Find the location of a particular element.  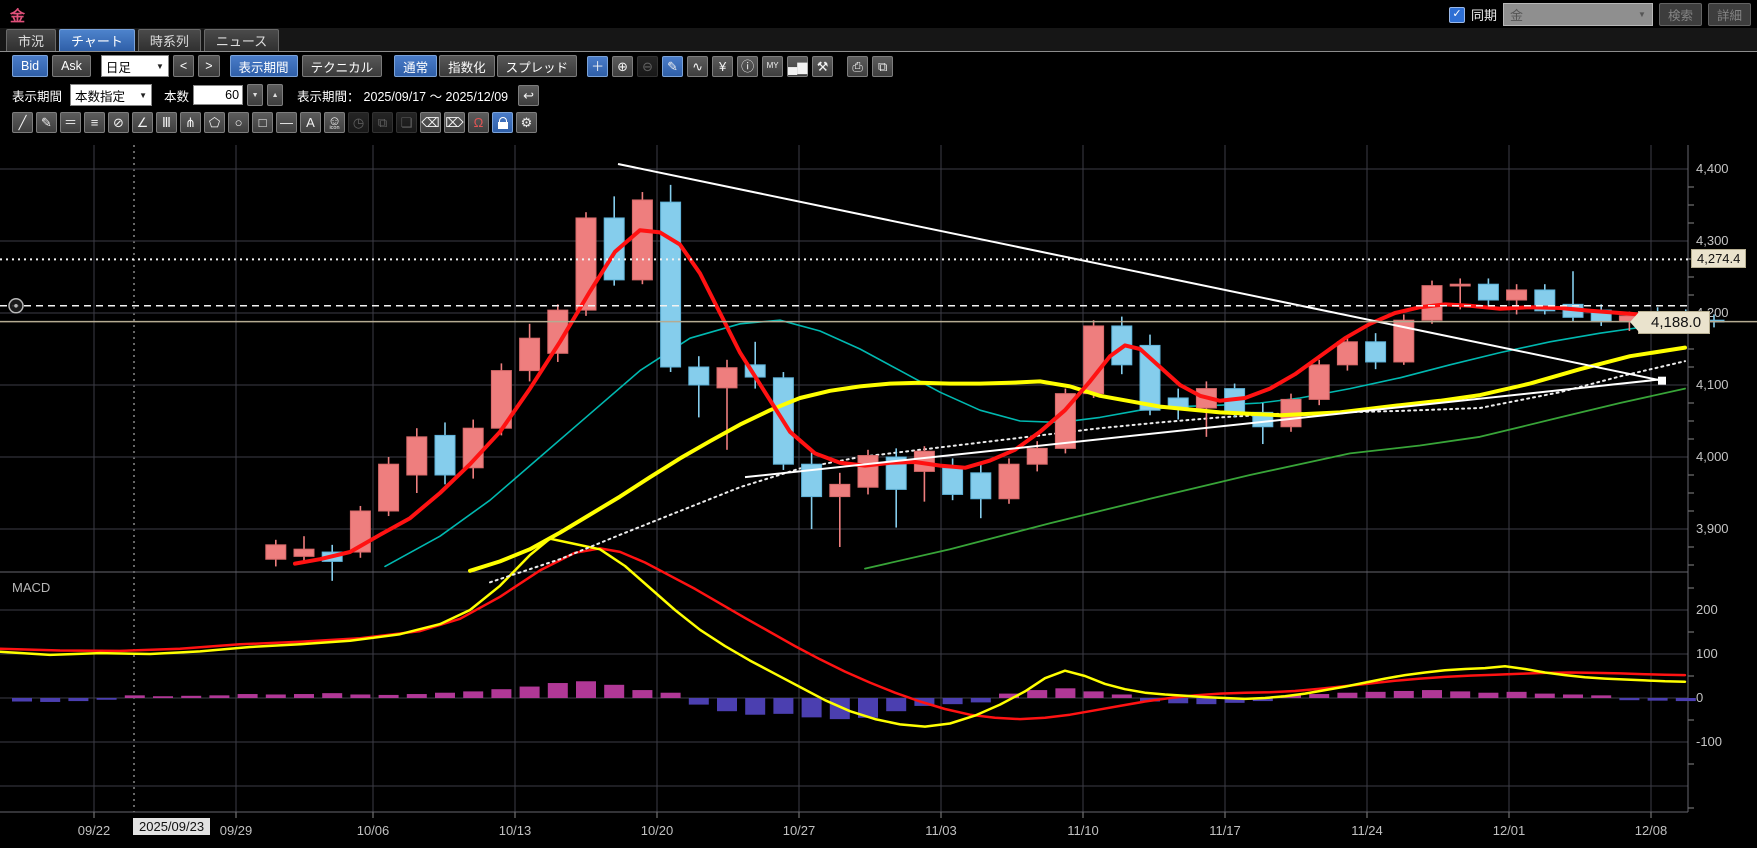

text-icon: A is located at coordinates (310, 122).